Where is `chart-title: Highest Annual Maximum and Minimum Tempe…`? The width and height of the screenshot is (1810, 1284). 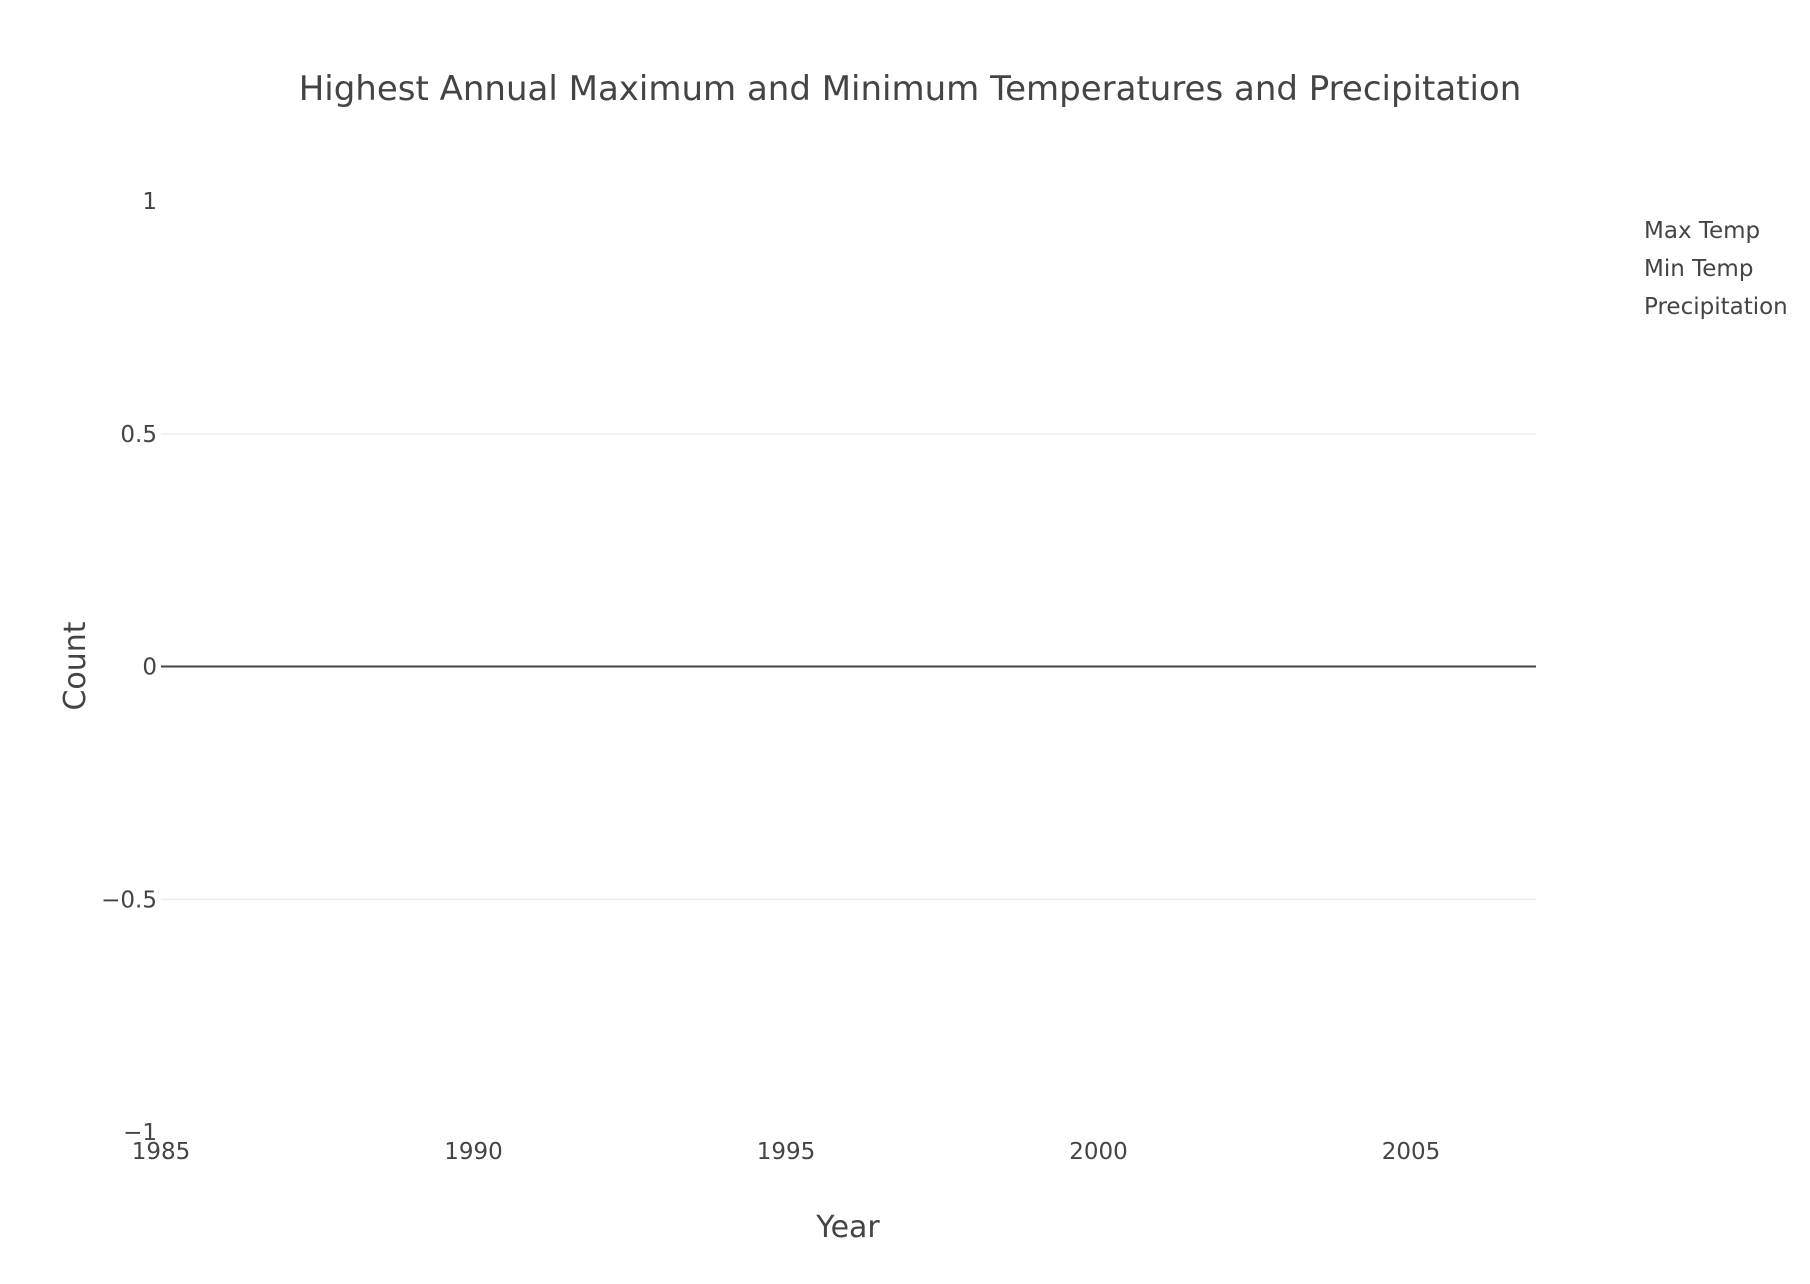 chart-title: Highest Annual Maximum and Minimum Tempe… is located at coordinates (910, 89).